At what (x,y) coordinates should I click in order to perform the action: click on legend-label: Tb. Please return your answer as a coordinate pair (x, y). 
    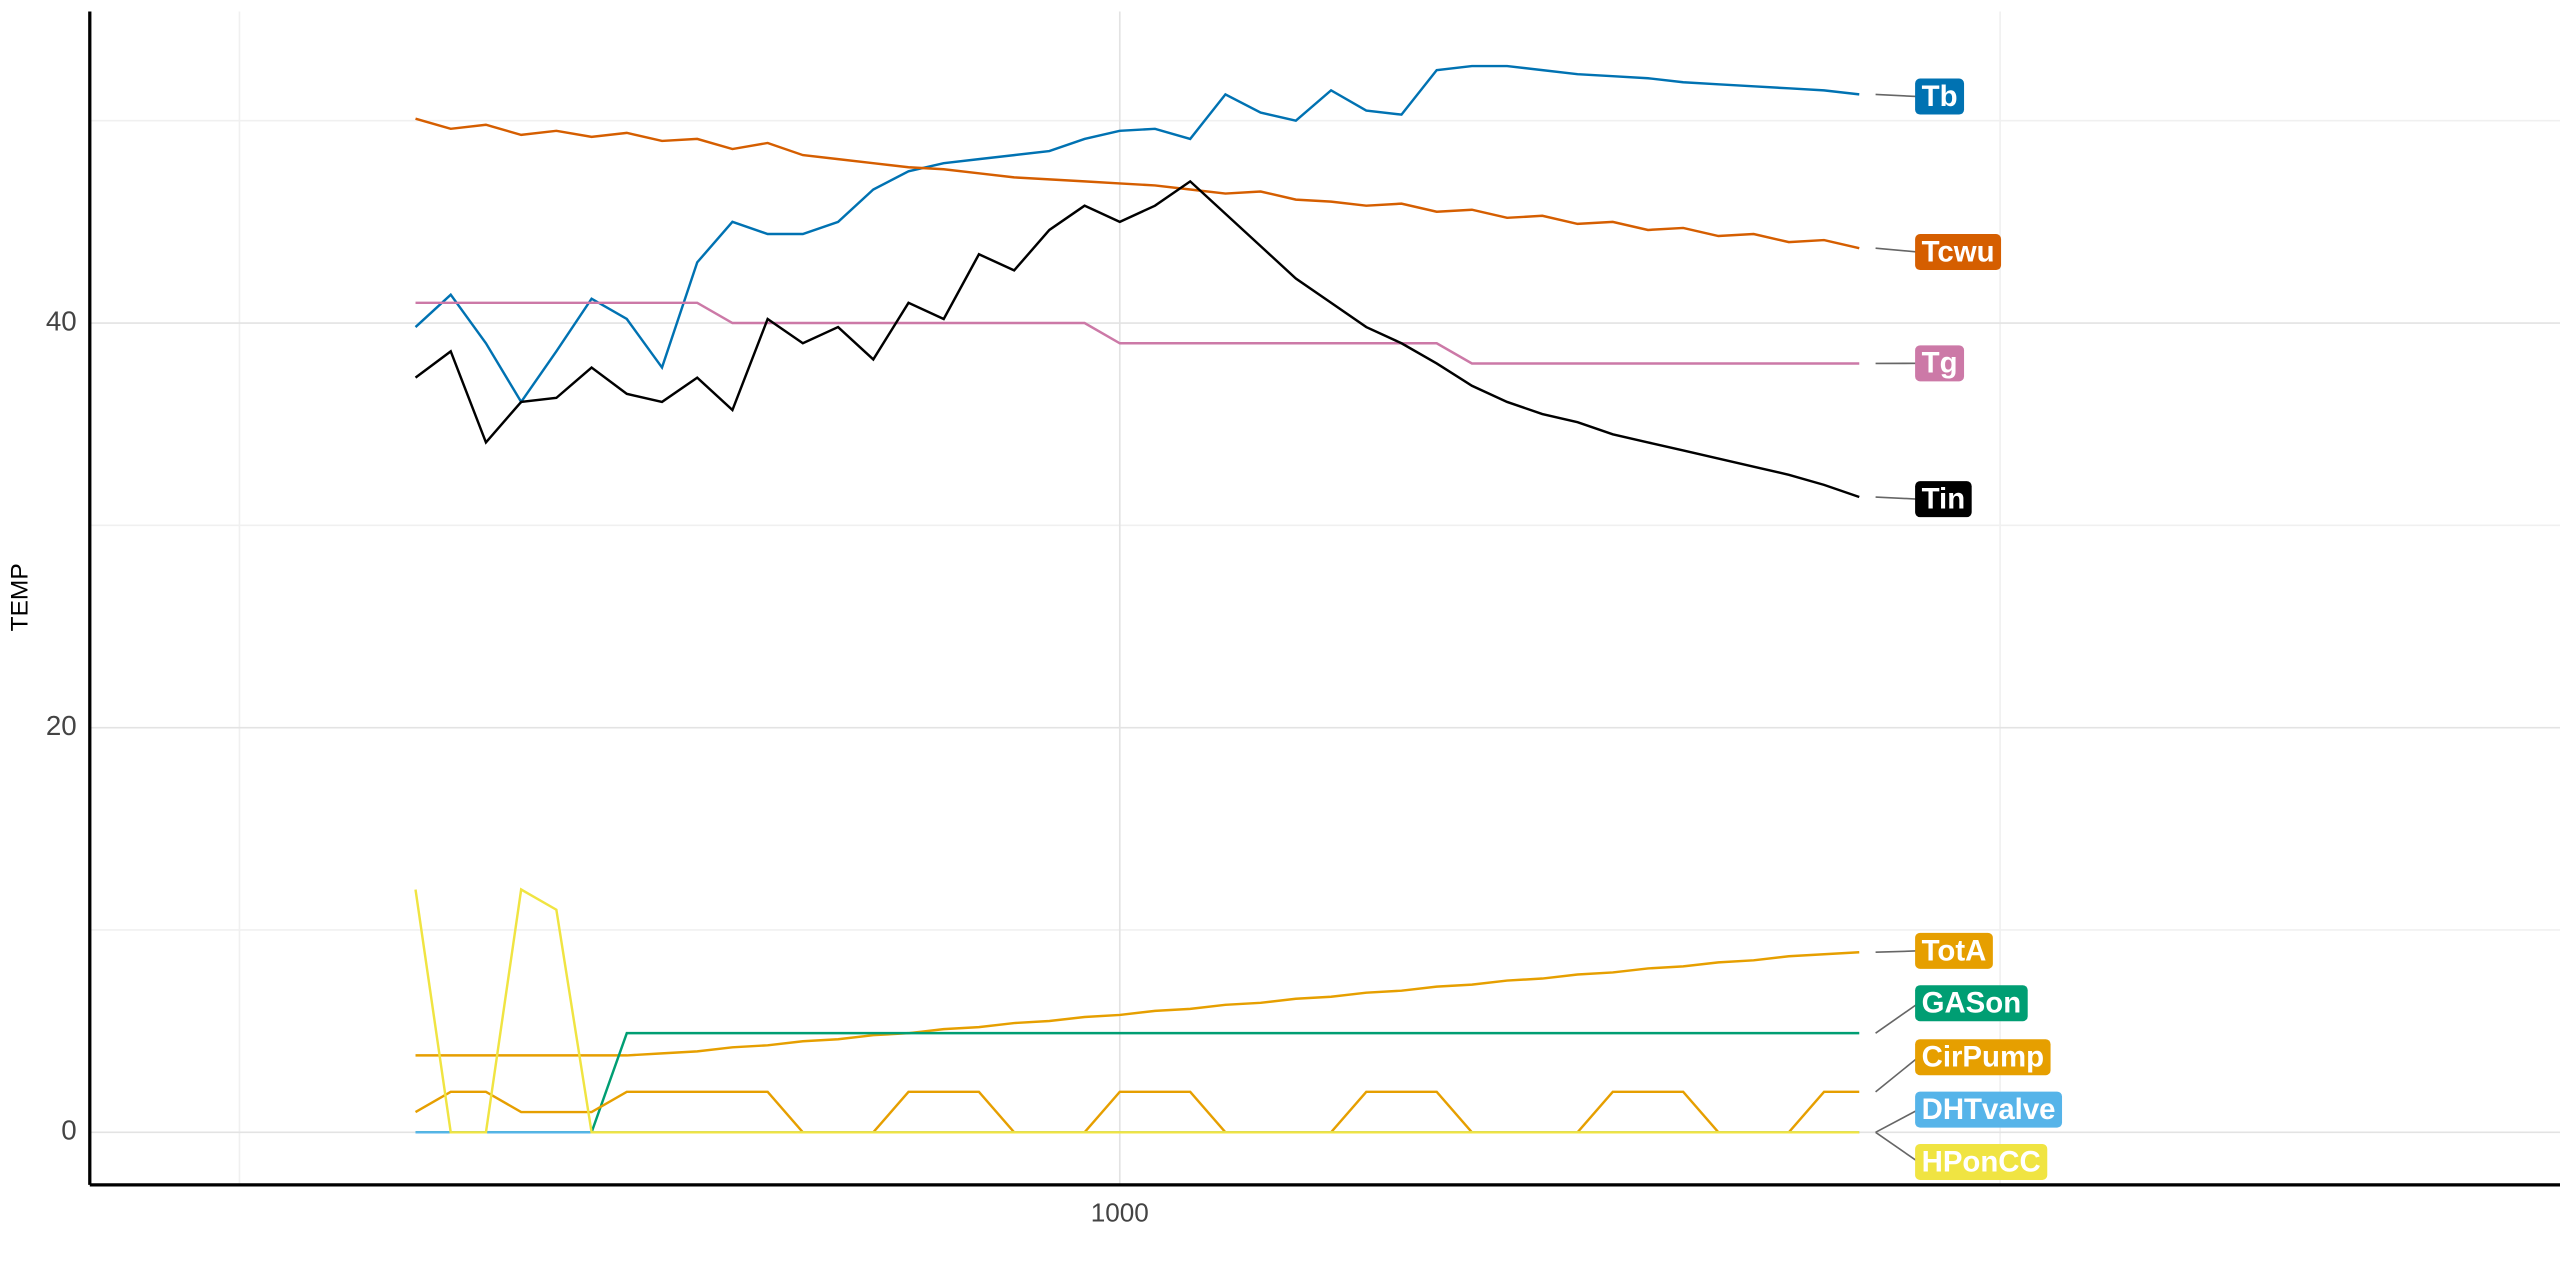
    Looking at the image, I should click on (1940, 96).